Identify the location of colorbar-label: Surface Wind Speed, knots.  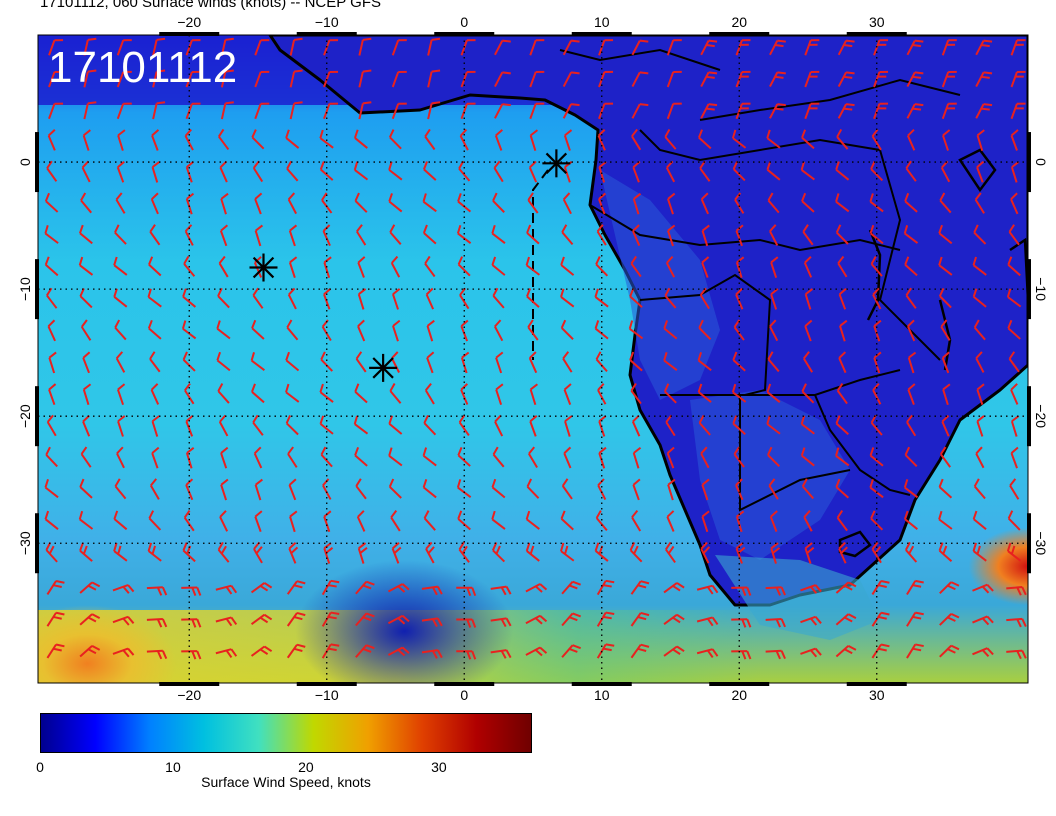
(286, 782).